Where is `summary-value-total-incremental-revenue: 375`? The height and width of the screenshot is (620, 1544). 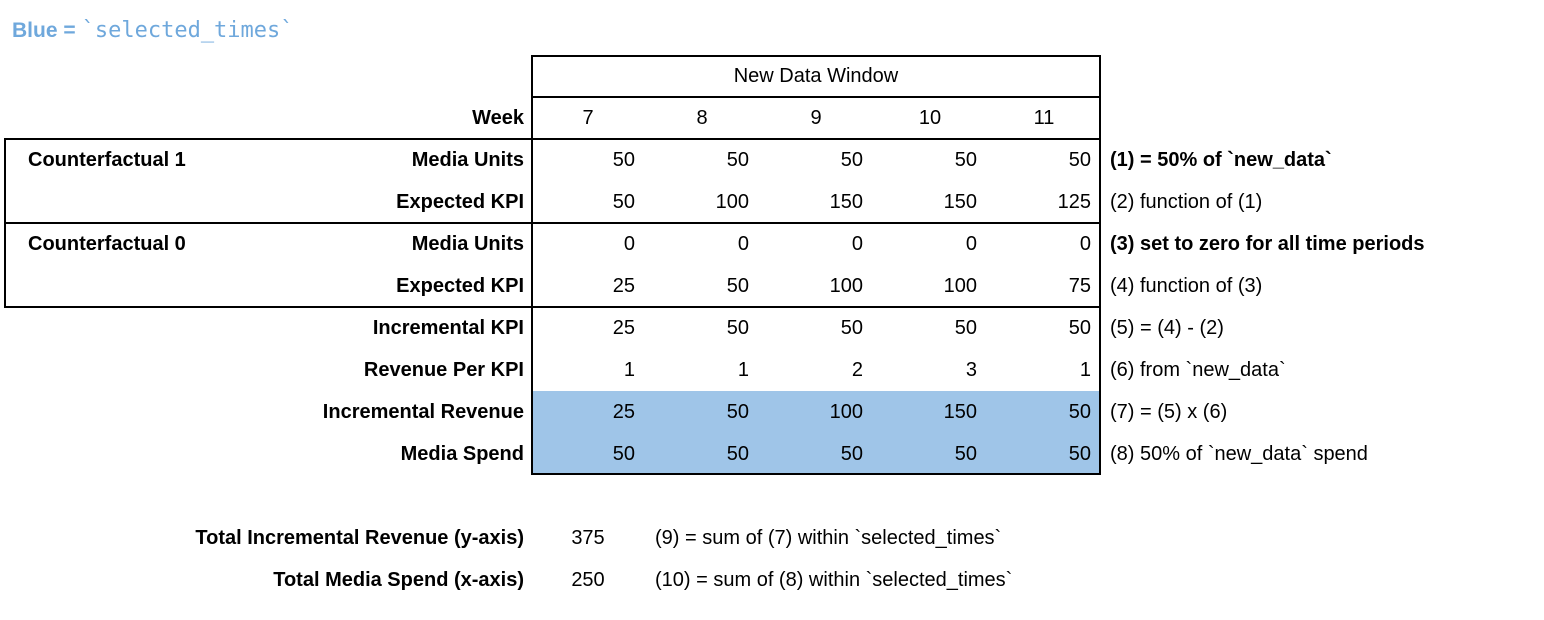
summary-value-total-incremental-revenue: 375 is located at coordinates (588, 537).